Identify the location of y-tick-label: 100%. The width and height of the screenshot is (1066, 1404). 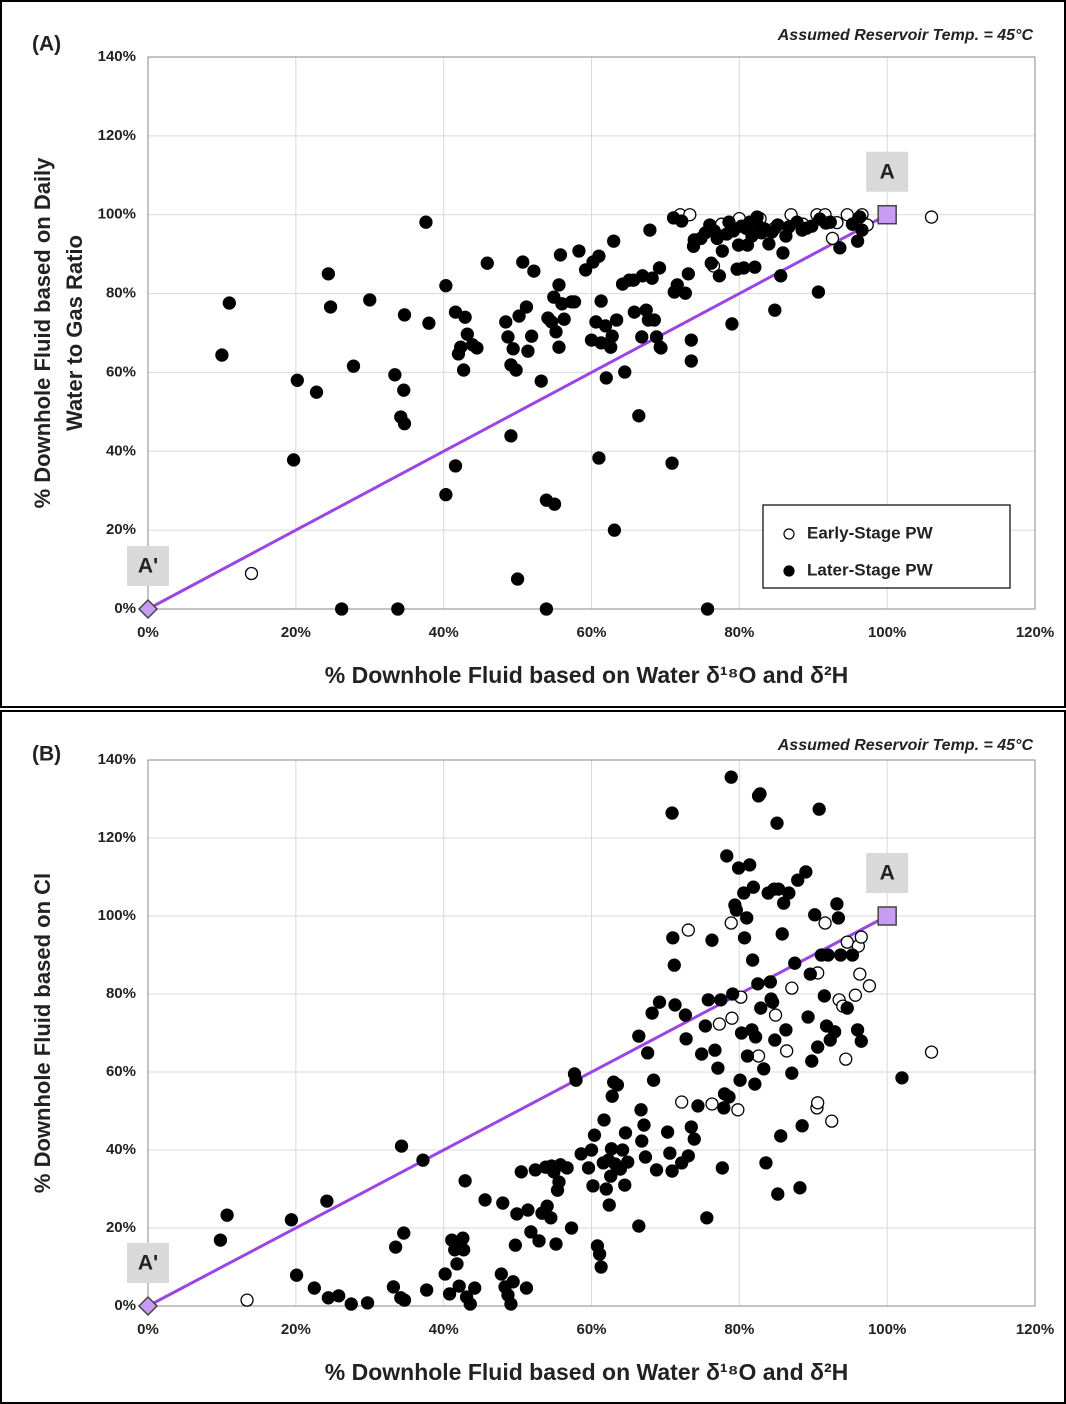
(117, 915).